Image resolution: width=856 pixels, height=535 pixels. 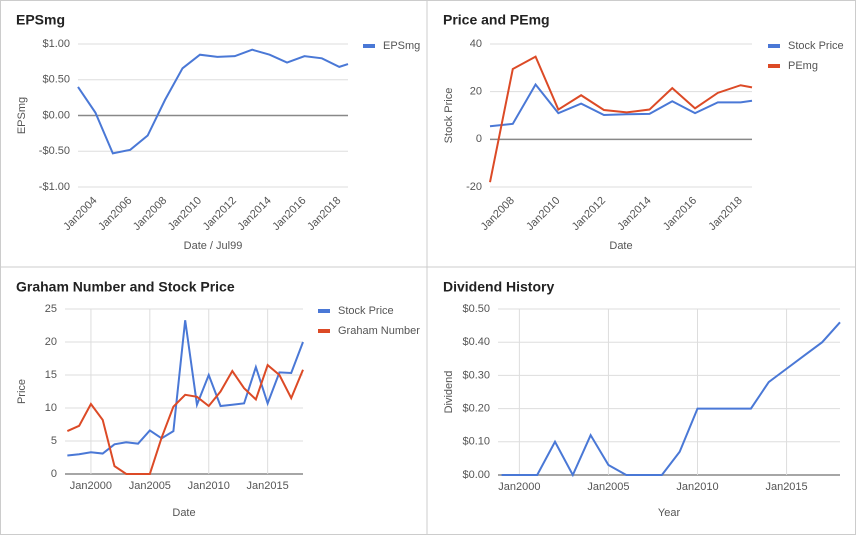 What do you see at coordinates (379, 331) in the screenshot?
I see `legend-label: Graham Number` at bounding box center [379, 331].